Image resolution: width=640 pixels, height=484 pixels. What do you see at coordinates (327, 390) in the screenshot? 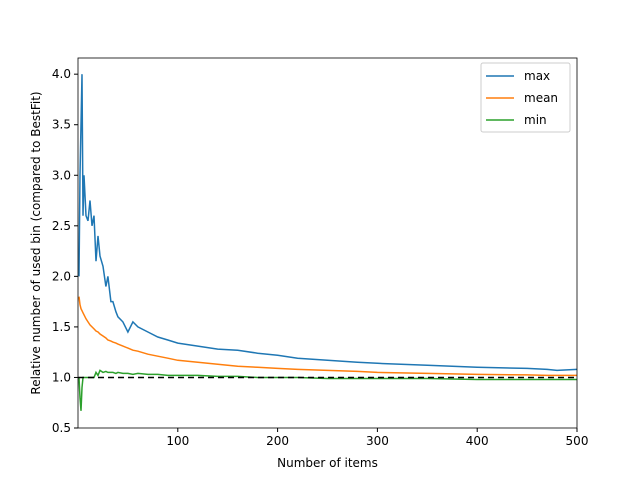
I see `series-line-min` at bounding box center [327, 390].